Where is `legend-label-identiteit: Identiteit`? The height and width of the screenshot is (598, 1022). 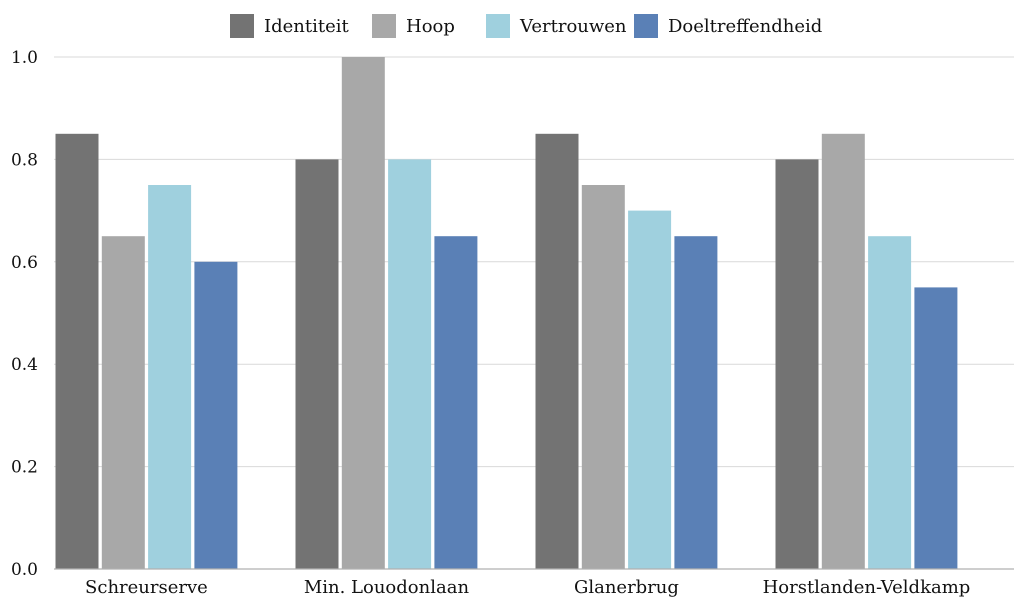
legend-label-identiteit: Identiteit is located at coordinates (307, 26).